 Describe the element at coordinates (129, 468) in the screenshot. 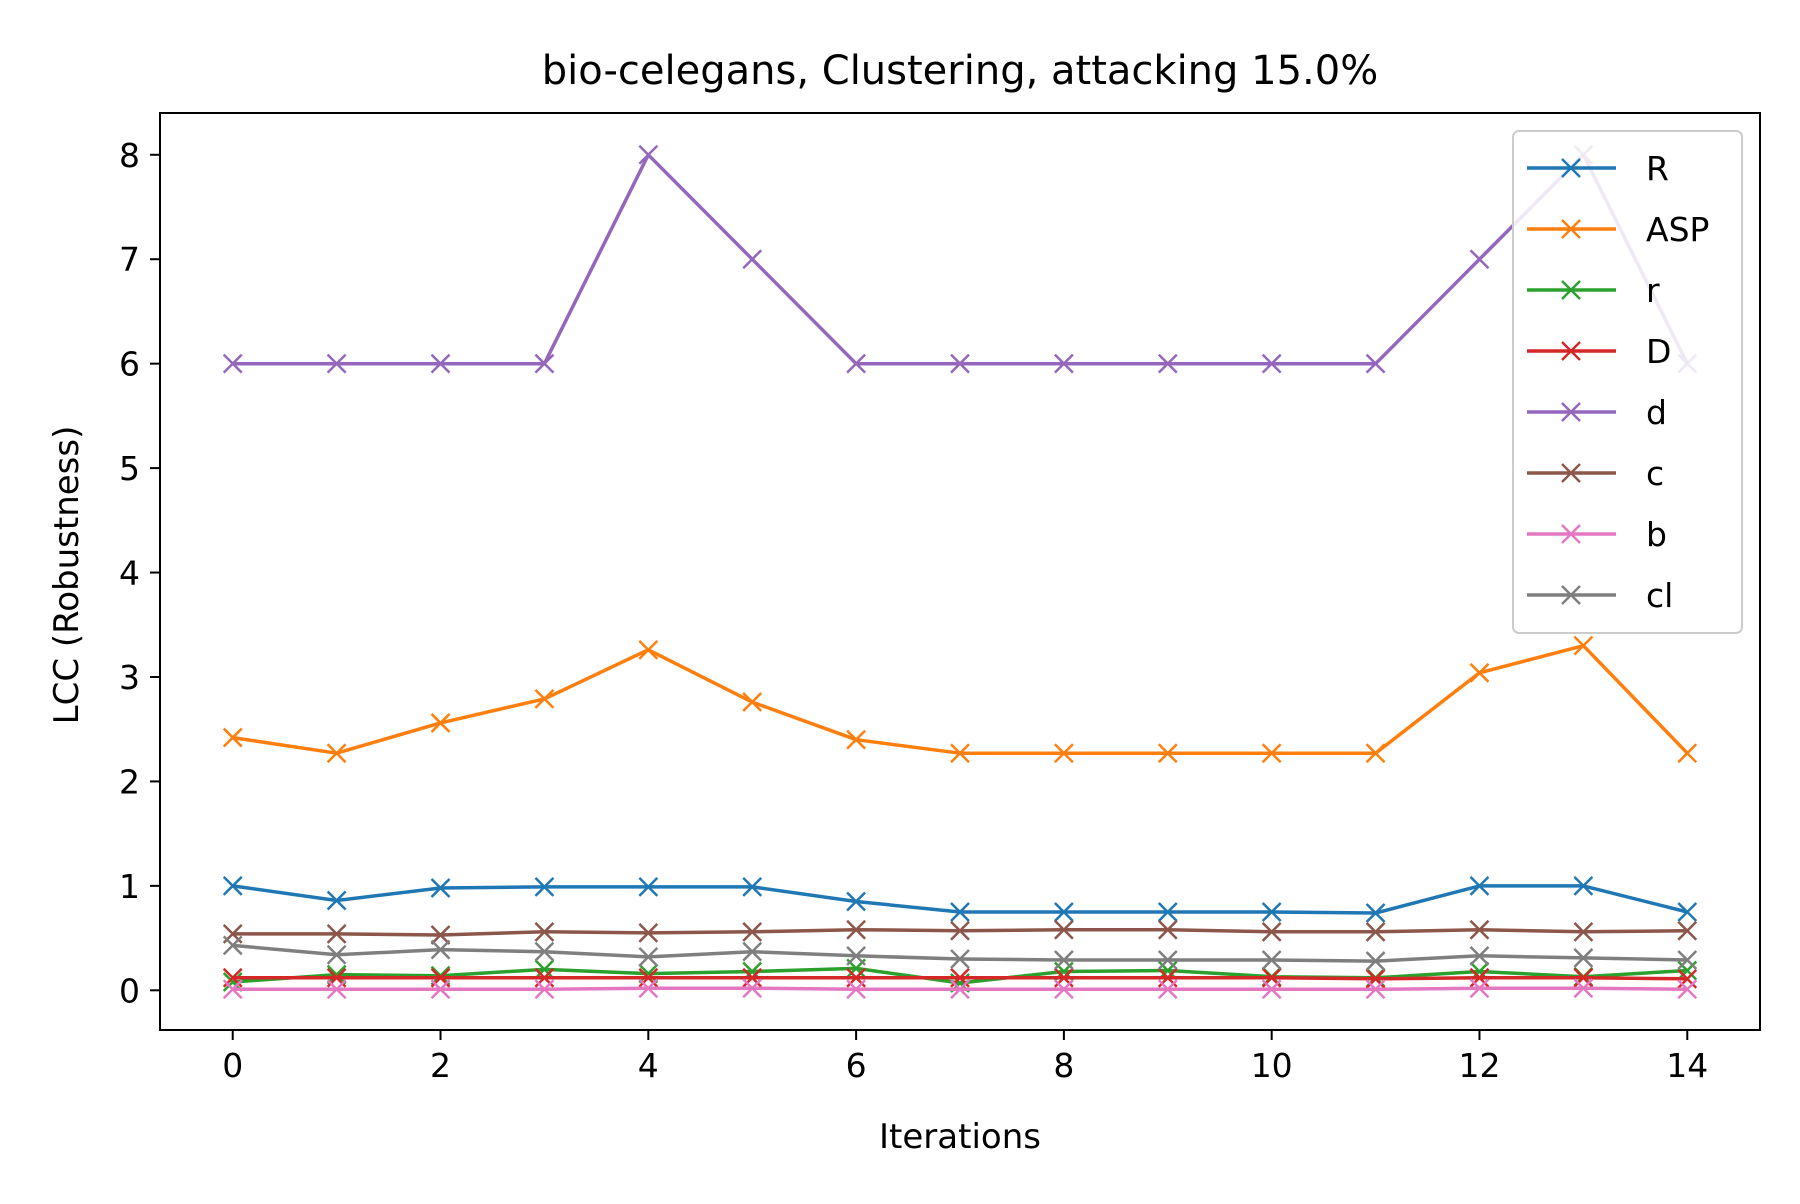

I see `y-tick-label: 5` at that location.